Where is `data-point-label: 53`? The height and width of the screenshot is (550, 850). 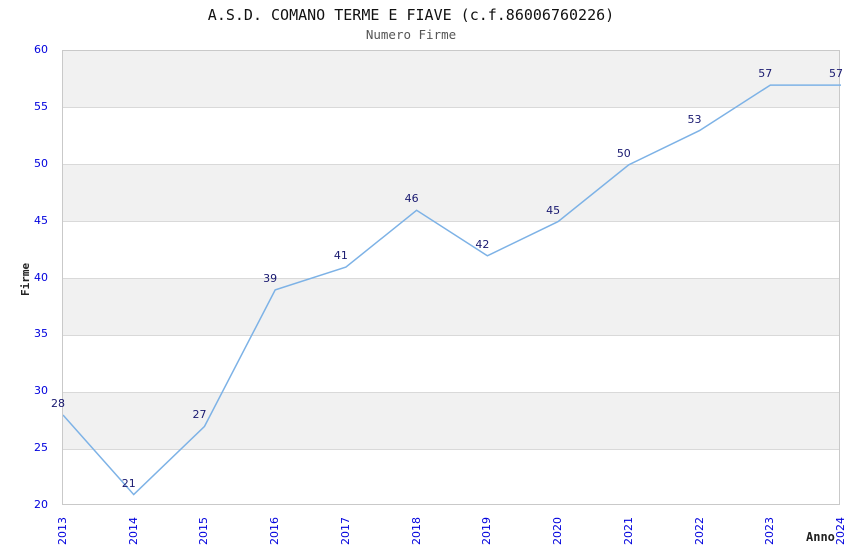 data-point-label: 53 is located at coordinates (694, 119).